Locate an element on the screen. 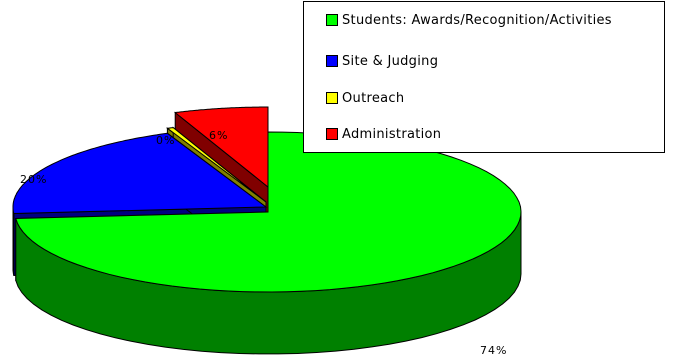  legend-item-outreach: Outreach is located at coordinates (365, 98).